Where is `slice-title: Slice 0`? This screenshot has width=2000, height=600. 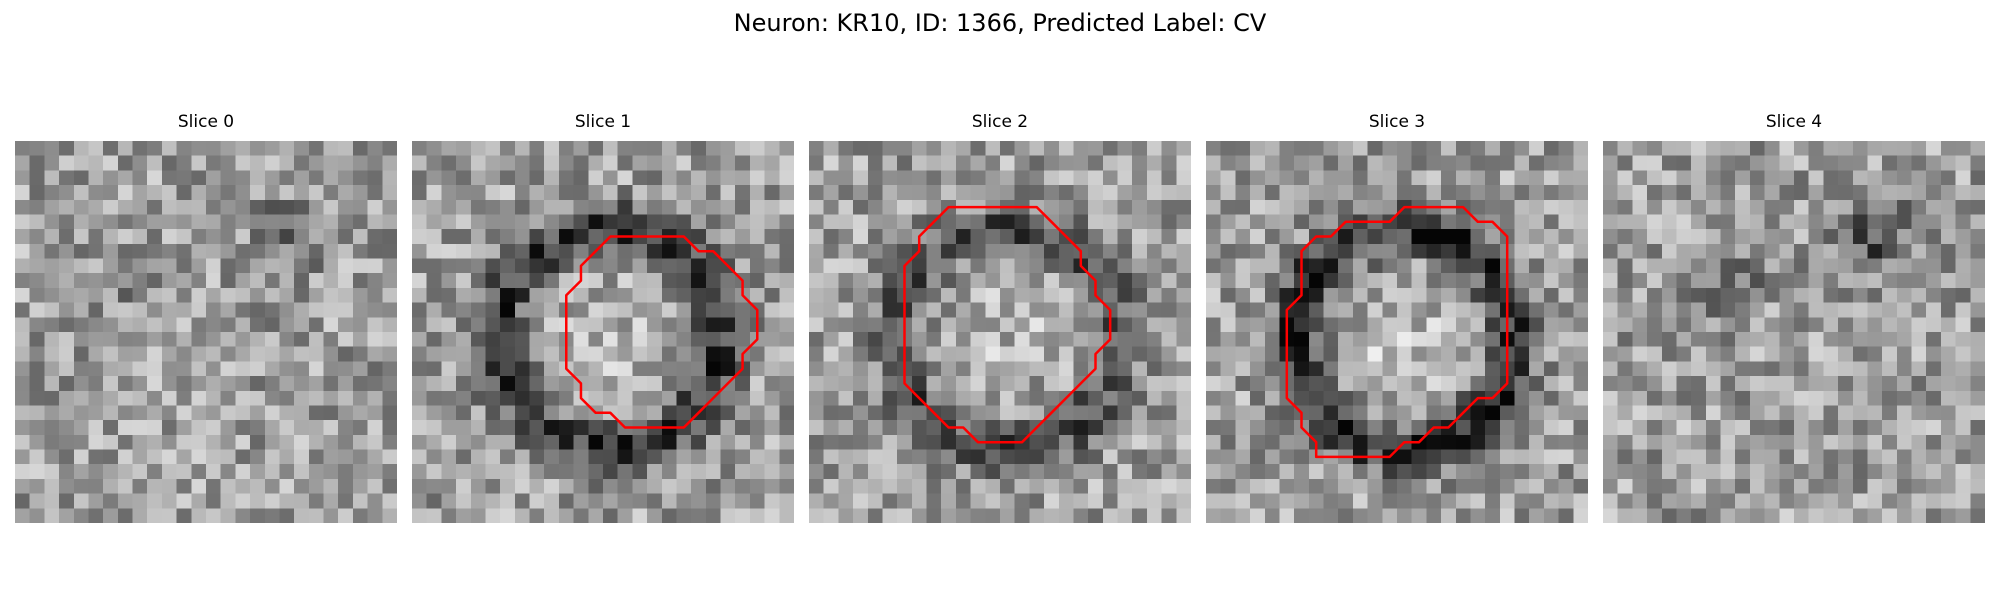
slice-title: Slice 0 is located at coordinates (206, 122).